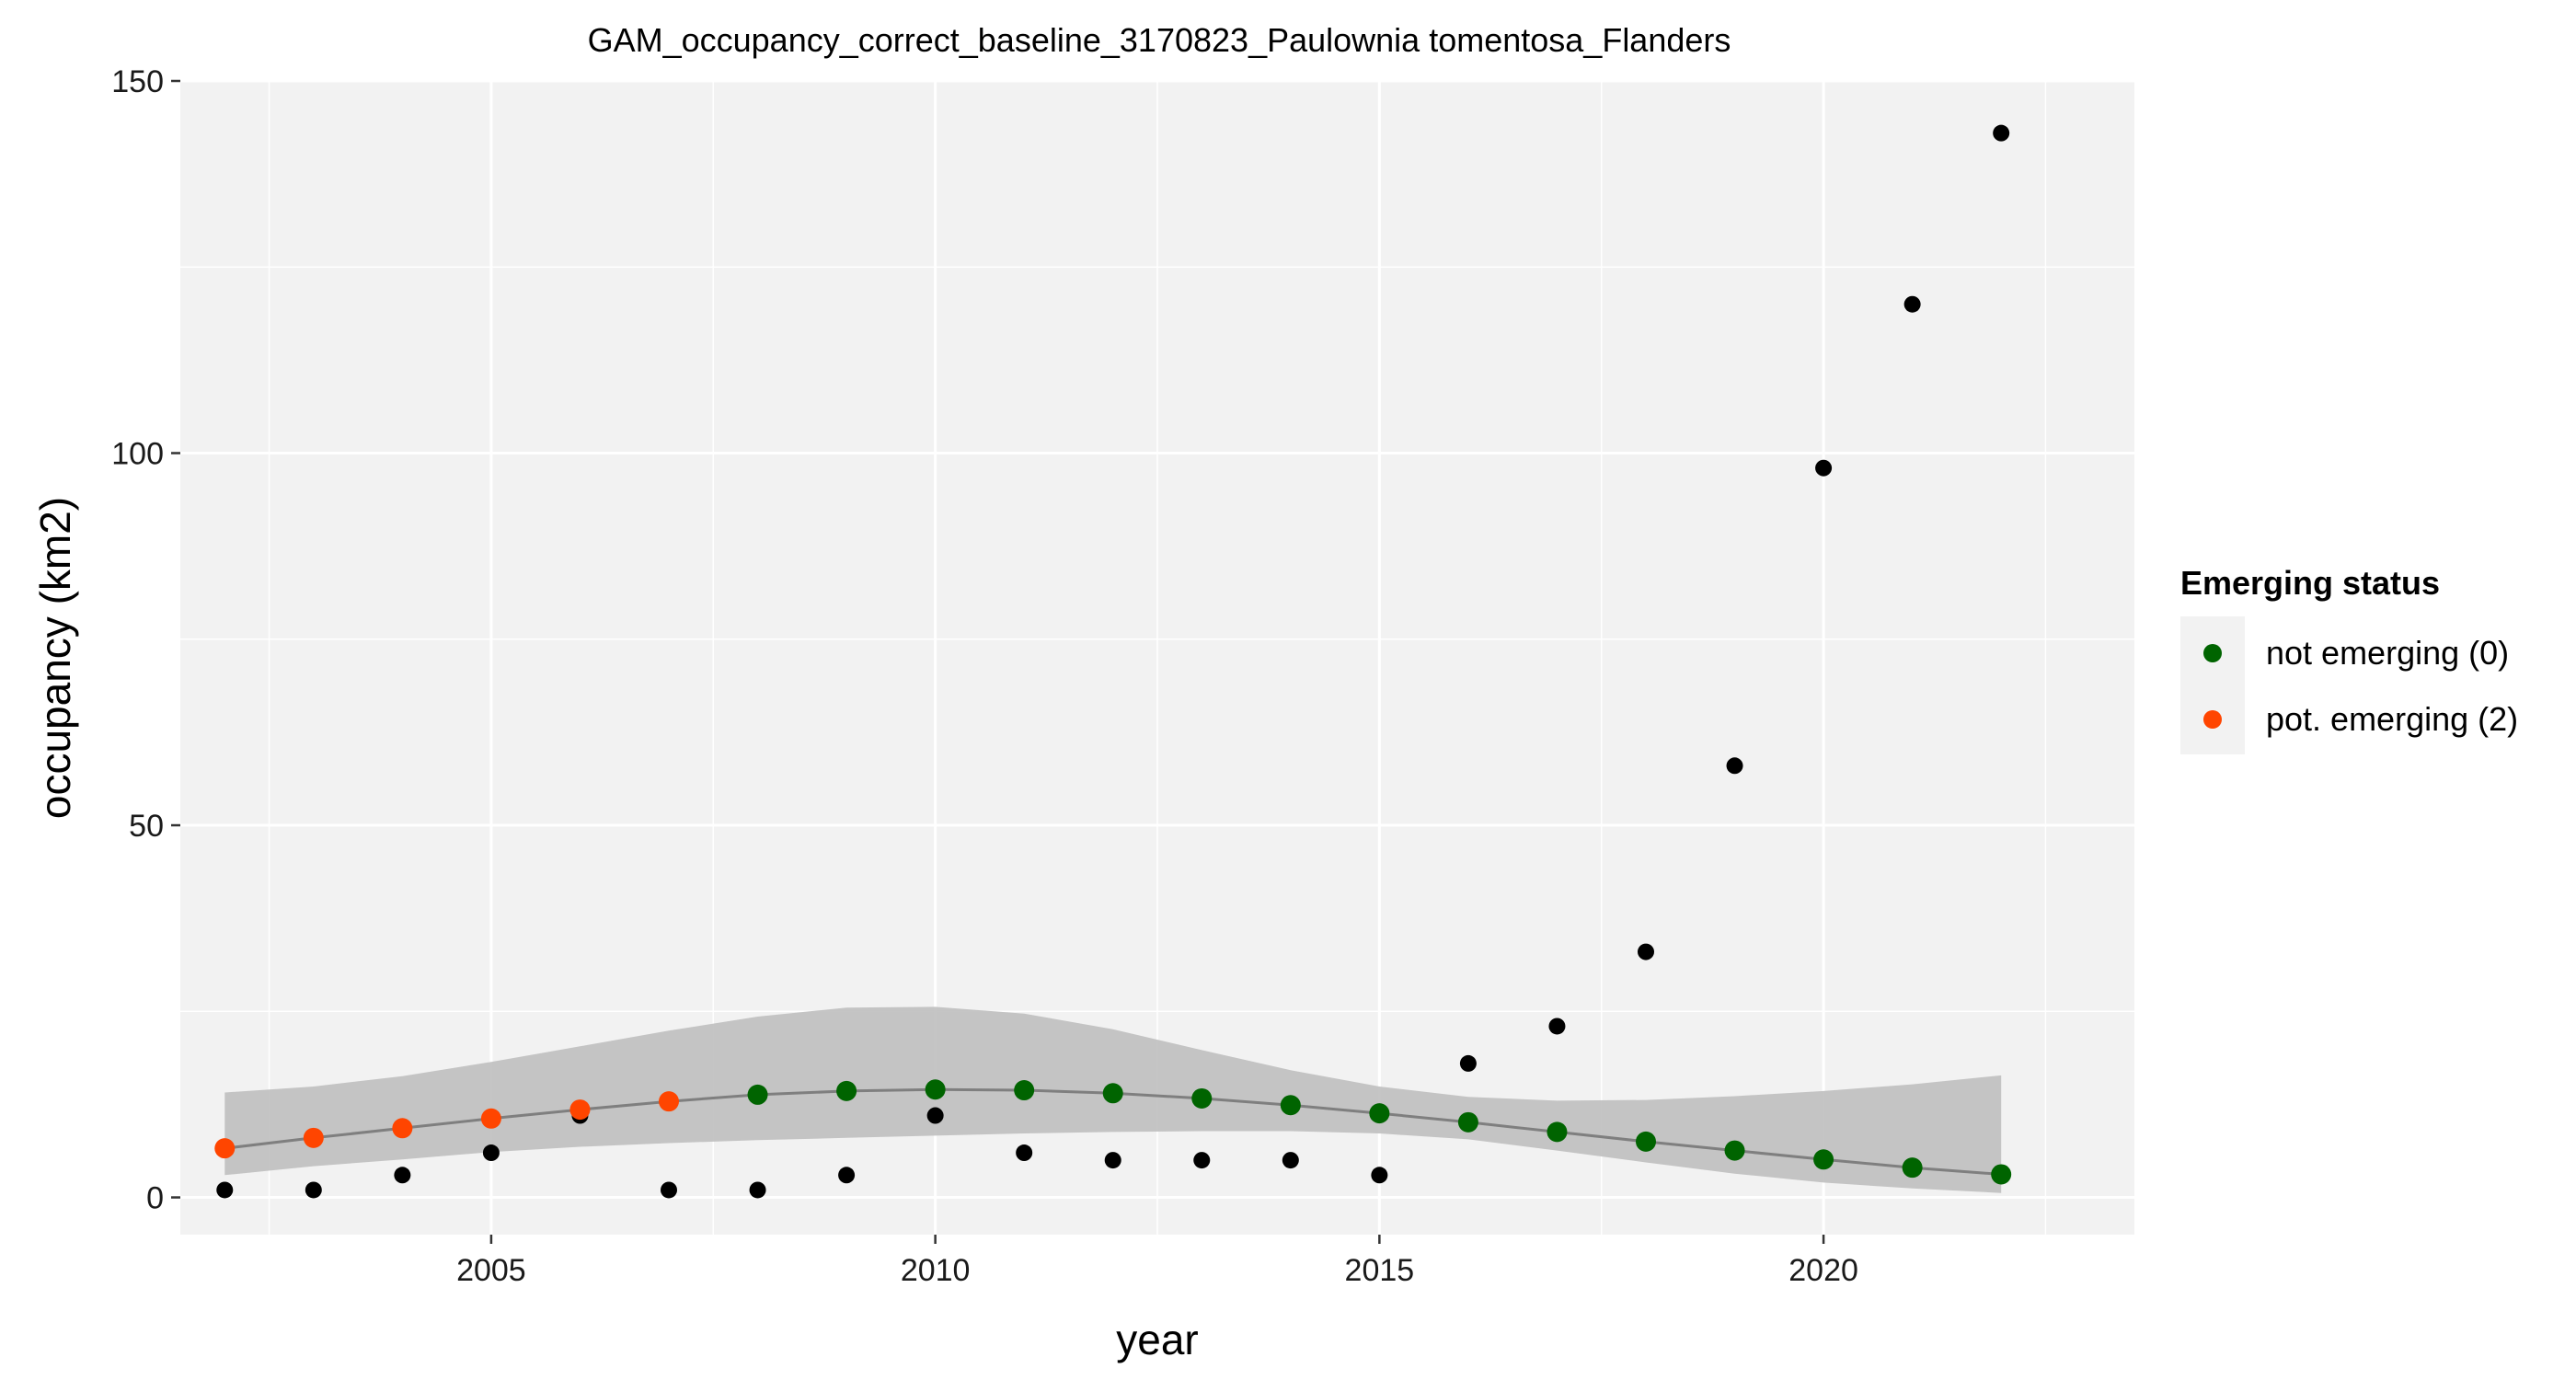 The image size is (2576, 1380). I want to click on y-tick-label: 100, so click(137, 454).